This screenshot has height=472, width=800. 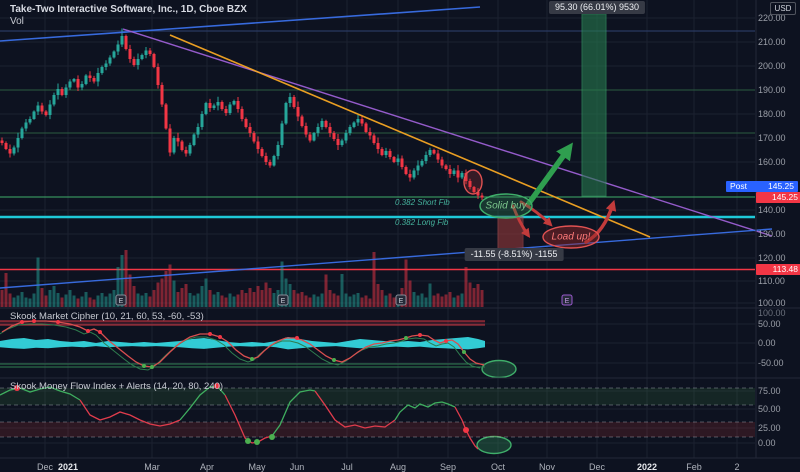 I want to click on ascending-support-trendline, so click(x=386, y=258).